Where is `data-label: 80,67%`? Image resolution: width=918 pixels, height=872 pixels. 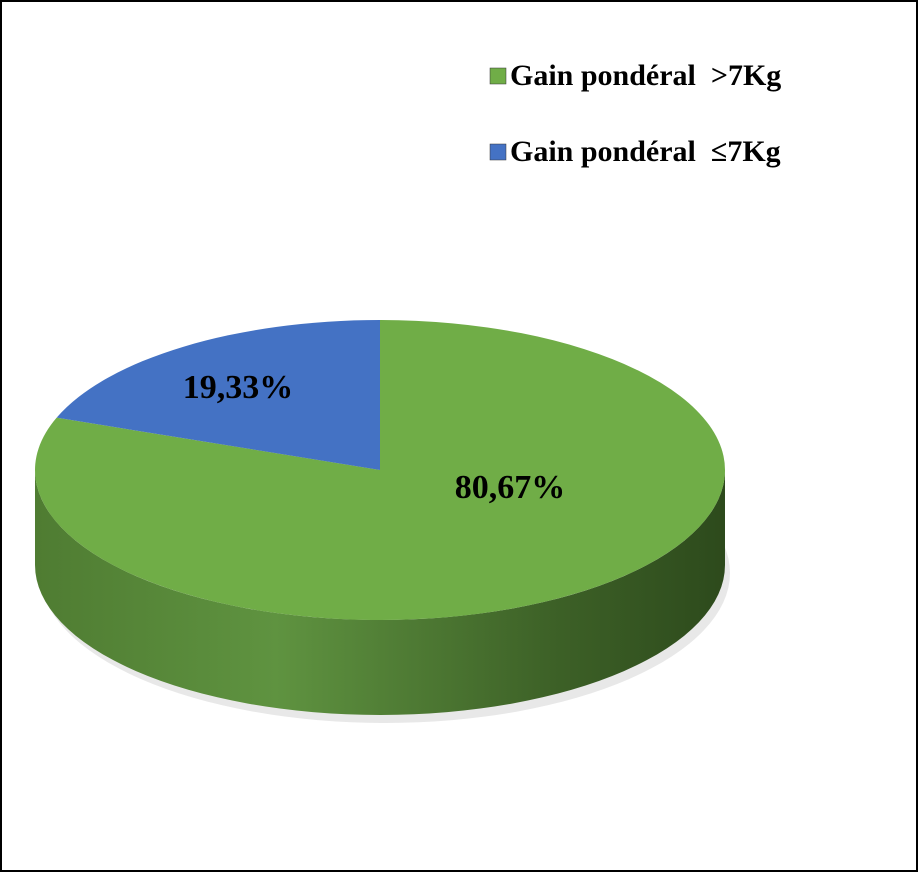 data-label: 80,67% is located at coordinates (510, 487).